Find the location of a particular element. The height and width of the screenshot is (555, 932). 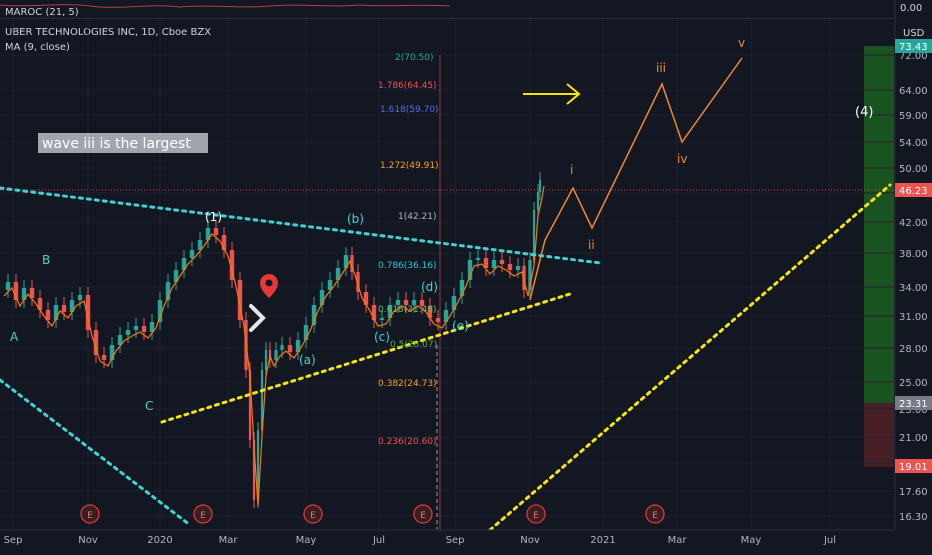

time-axis: Sep Nov 2020 Mar May Jul Sep Nov 2021 Mar May Jul is located at coordinates (466, 539).